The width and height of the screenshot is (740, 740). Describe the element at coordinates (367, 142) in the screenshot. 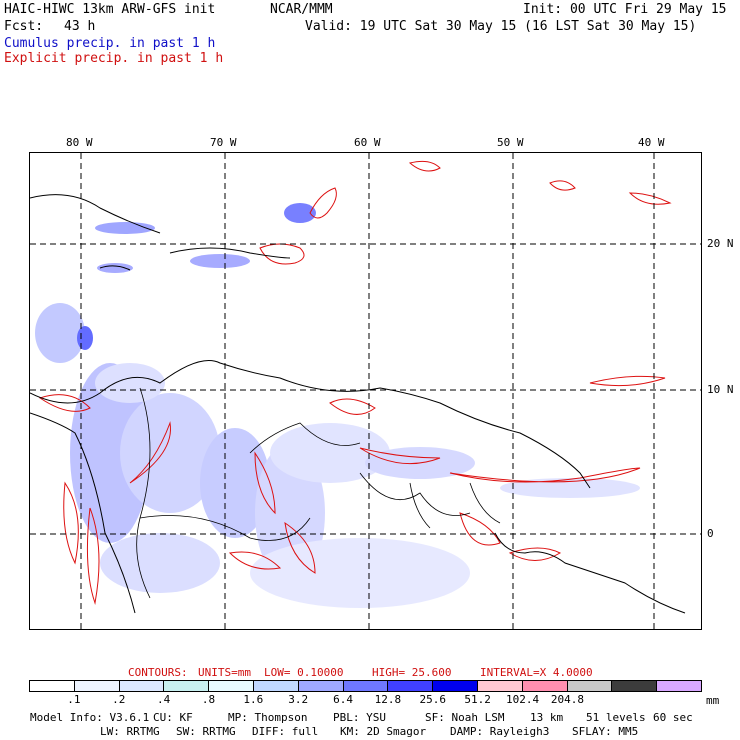

I see `lon-label-60w: 60 W` at that location.